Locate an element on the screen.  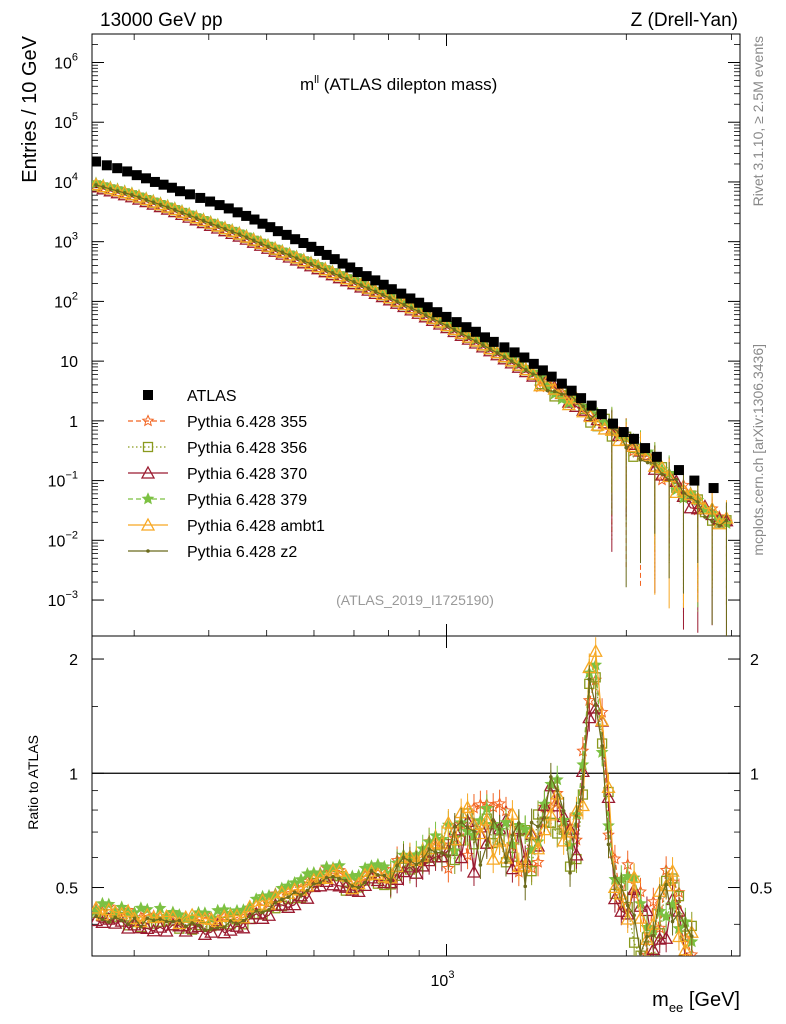
ratio-tick-label-right: 0.5 is located at coordinates (761, 889).